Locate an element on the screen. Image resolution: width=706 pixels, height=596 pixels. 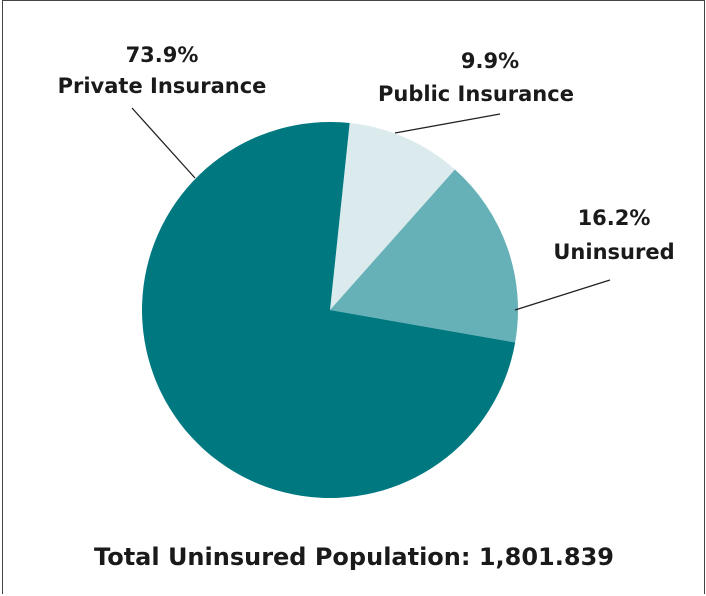
slice-value-private-insurance: 73.9% is located at coordinates (162, 55).